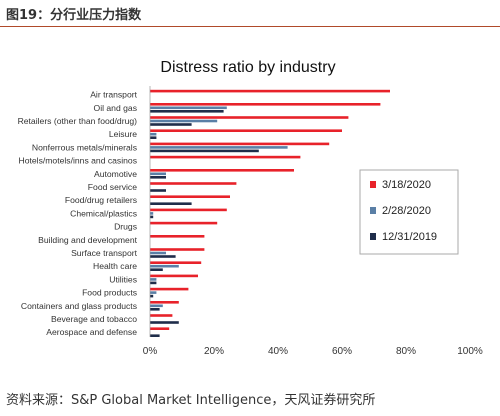  Describe the element at coordinates (112, 187) in the screenshot. I see `category-label-food-service: Food service` at that location.